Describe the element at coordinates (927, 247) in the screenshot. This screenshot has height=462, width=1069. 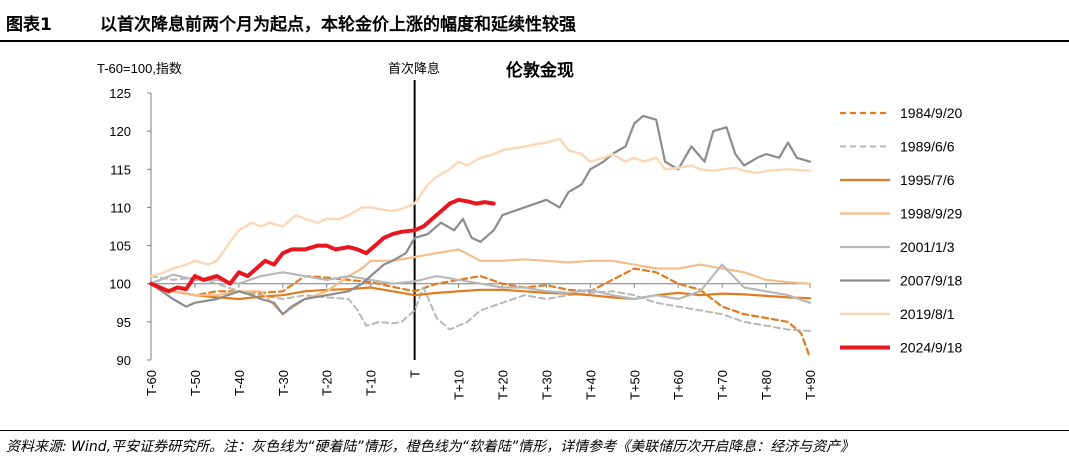
I see `legend-label: 2001/1/3` at that location.